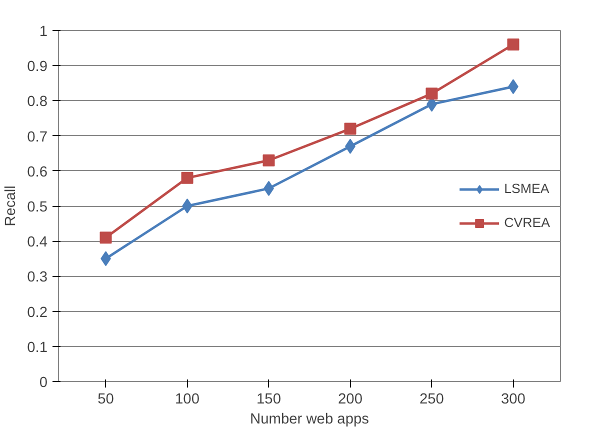 The width and height of the screenshot is (590, 441). Describe the element at coordinates (37, 348) in the screenshot. I see `y-tick-label: 0.1` at that location.